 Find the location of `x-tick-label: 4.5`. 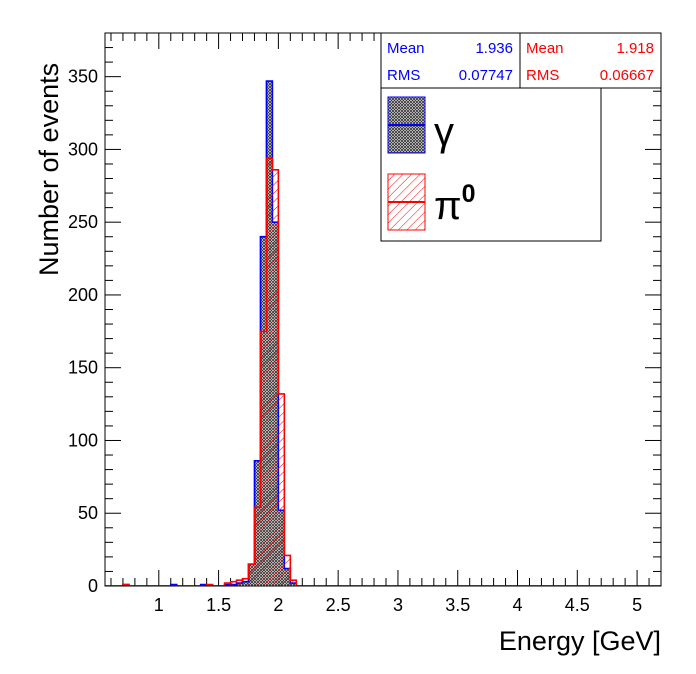

x-tick-label: 4.5 is located at coordinates (577, 605).